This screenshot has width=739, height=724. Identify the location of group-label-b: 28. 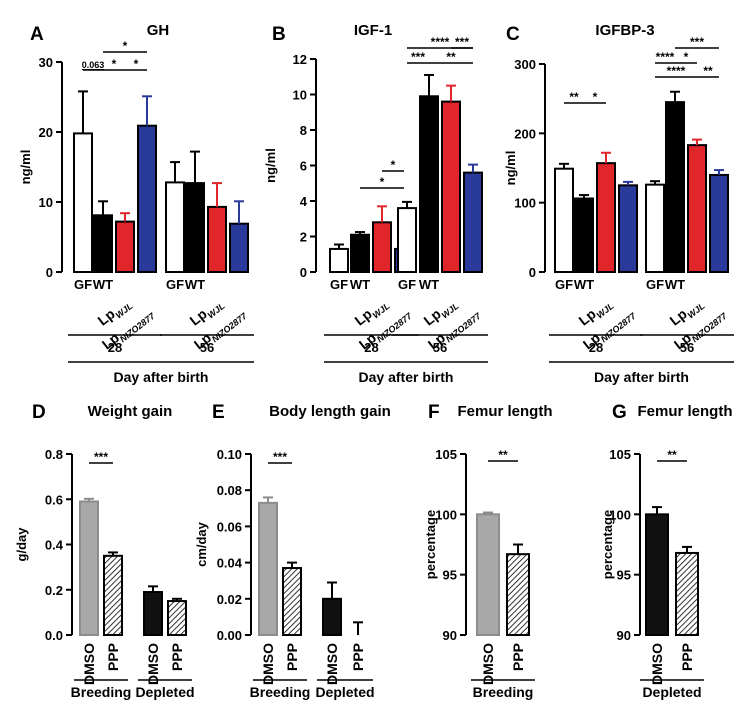
(371, 347).